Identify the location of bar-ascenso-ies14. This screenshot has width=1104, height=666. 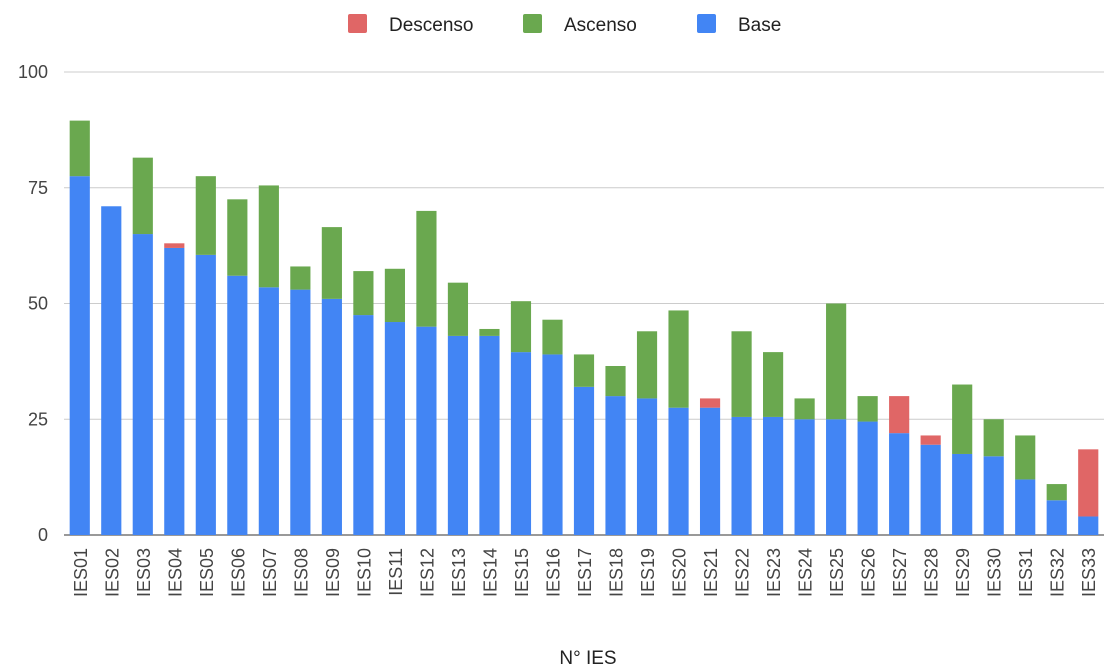
(489, 332).